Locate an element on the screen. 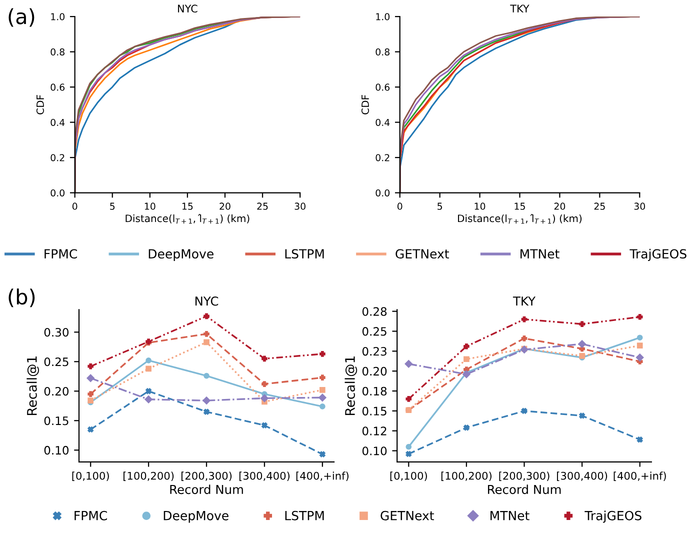 The height and width of the screenshot is (534, 693). y-tick-label: 0.23 is located at coordinates (374, 351).